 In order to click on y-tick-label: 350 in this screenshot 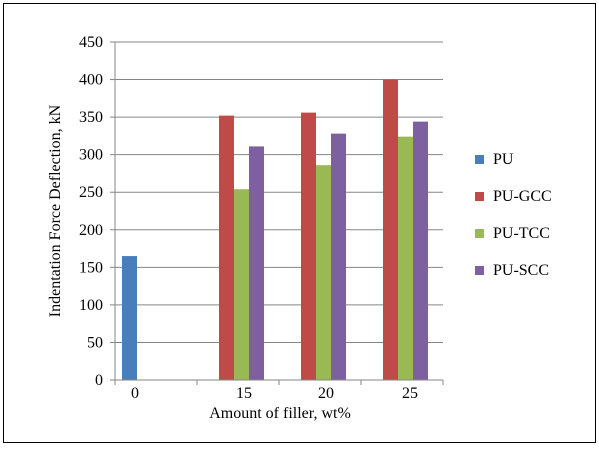, I will do `click(91, 117)`.